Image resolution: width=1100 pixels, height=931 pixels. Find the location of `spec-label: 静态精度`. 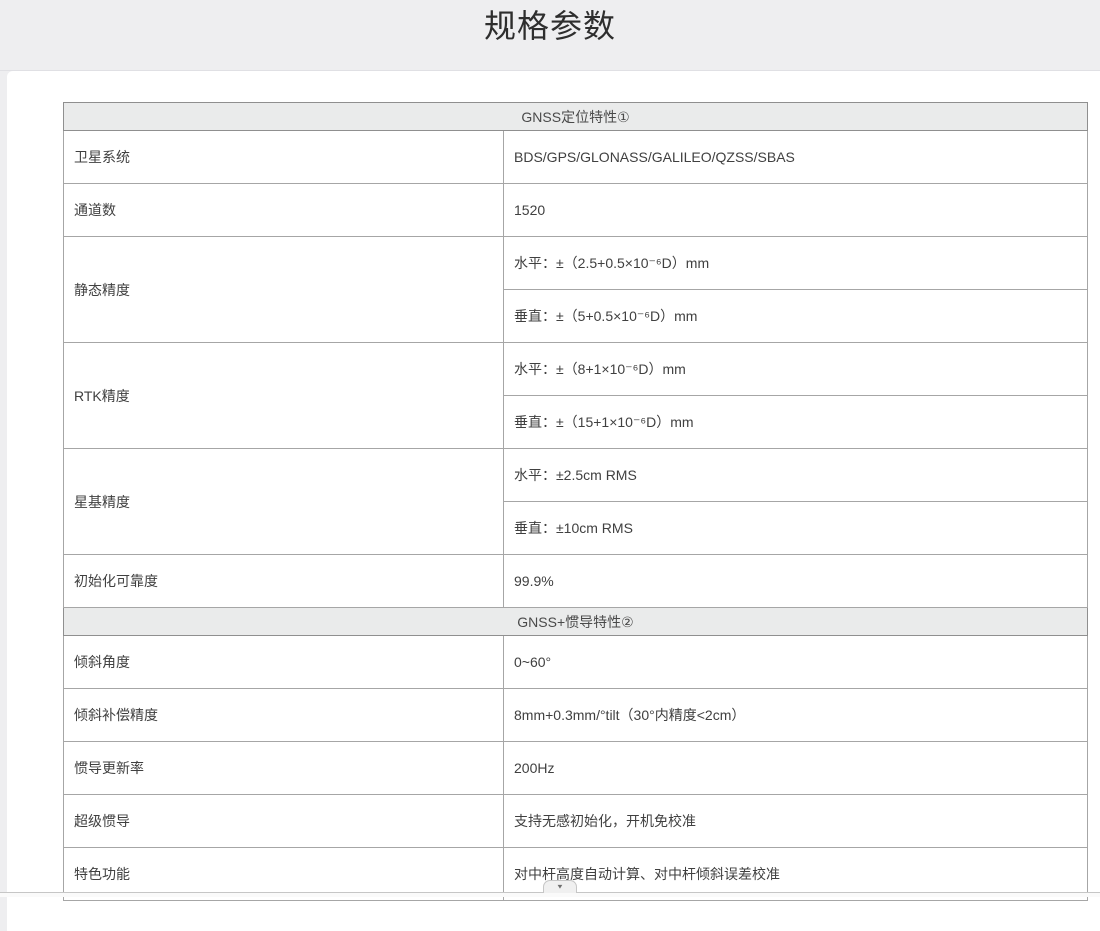

spec-label: 静态精度 is located at coordinates (284, 290).